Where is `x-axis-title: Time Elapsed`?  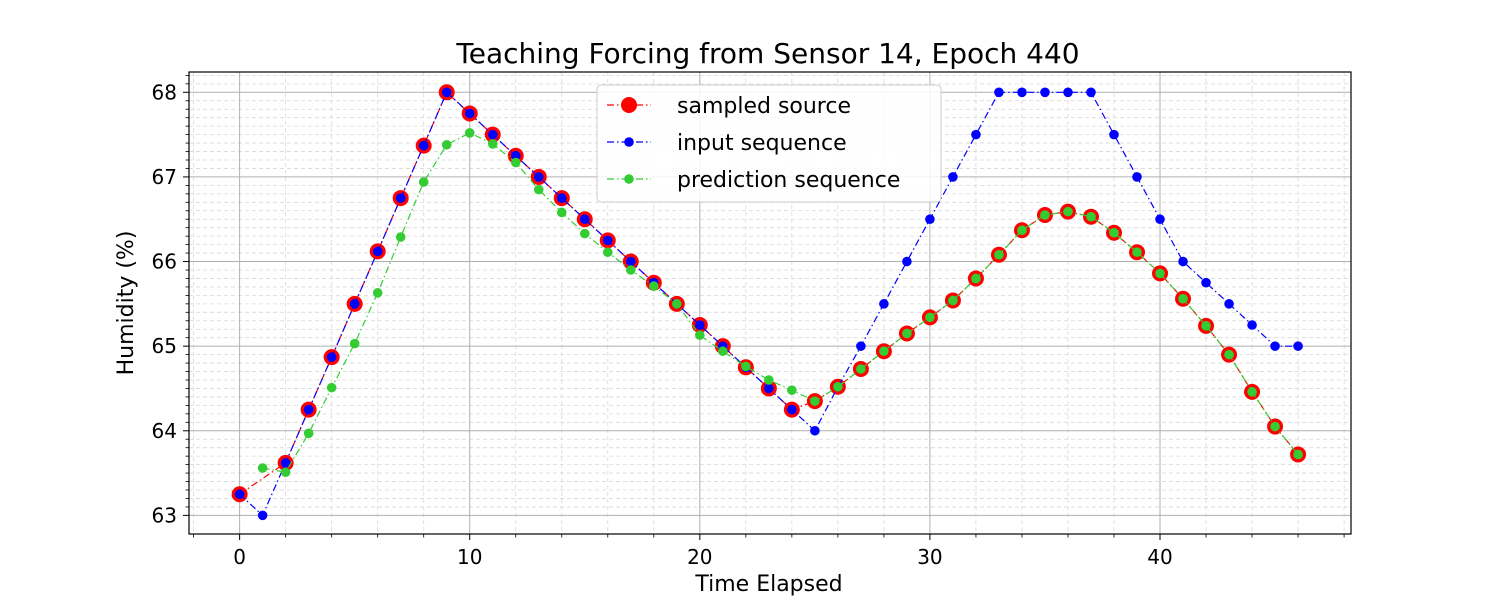
x-axis-title: Time Elapsed is located at coordinates (768, 584).